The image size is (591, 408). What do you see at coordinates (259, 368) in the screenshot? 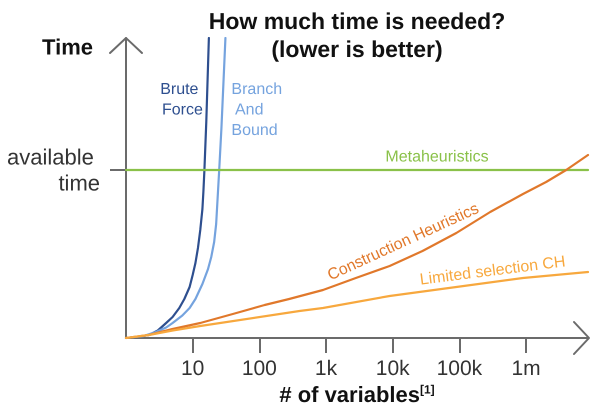
I see `x-tick-label: 100` at bounding box center [259, 368].